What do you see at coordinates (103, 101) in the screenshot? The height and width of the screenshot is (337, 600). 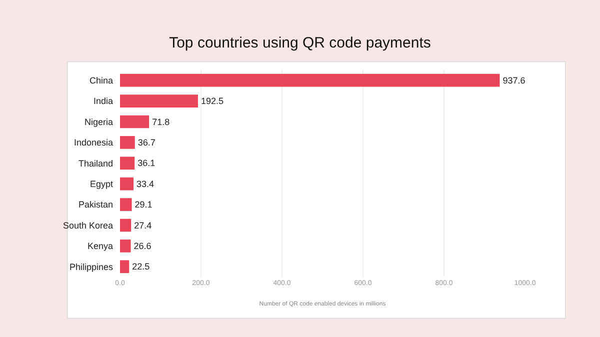 I see `y-tick-label: India` at bounding box center [103, 101].